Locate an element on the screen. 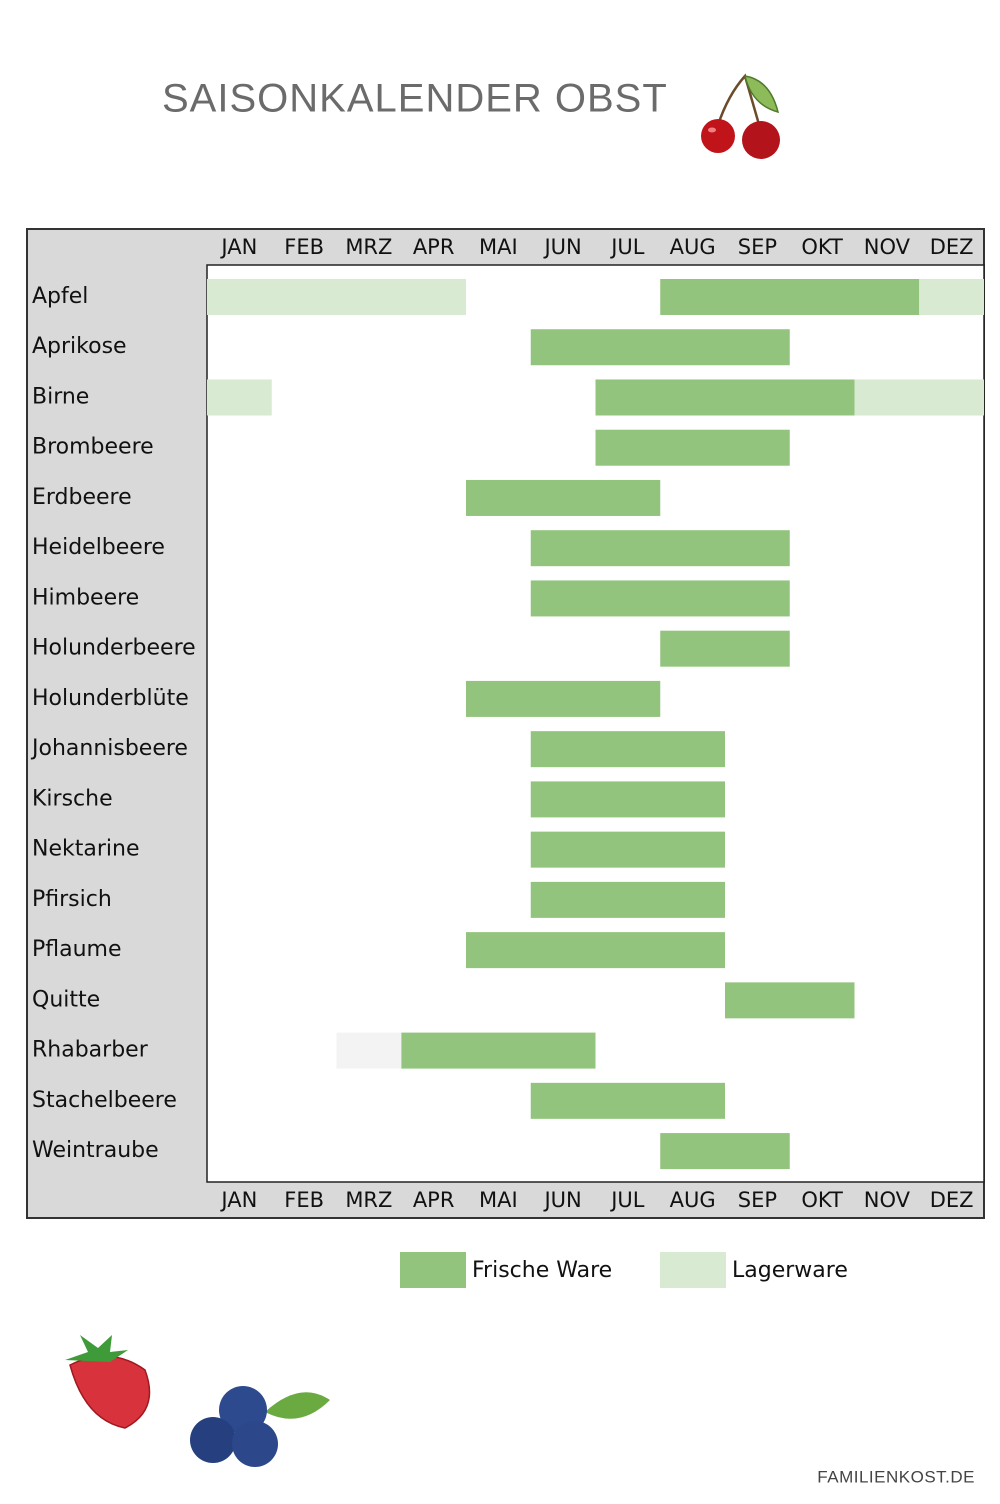 The width and height of the screenshot is (1000, 1504). strawberry-icon is located at coordinates (108, 1382).